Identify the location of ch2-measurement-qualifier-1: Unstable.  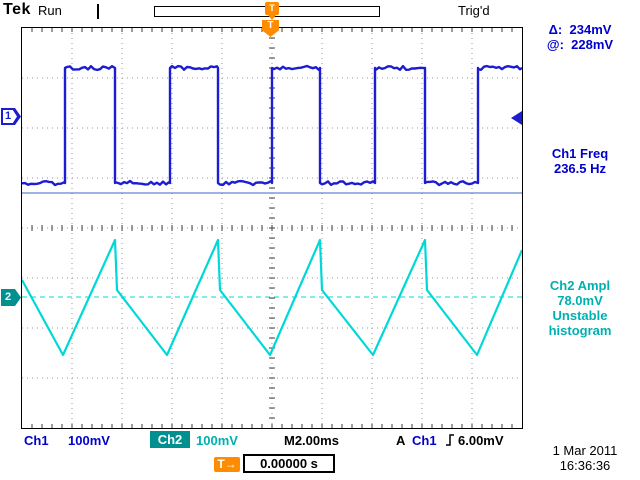
(580, 315).